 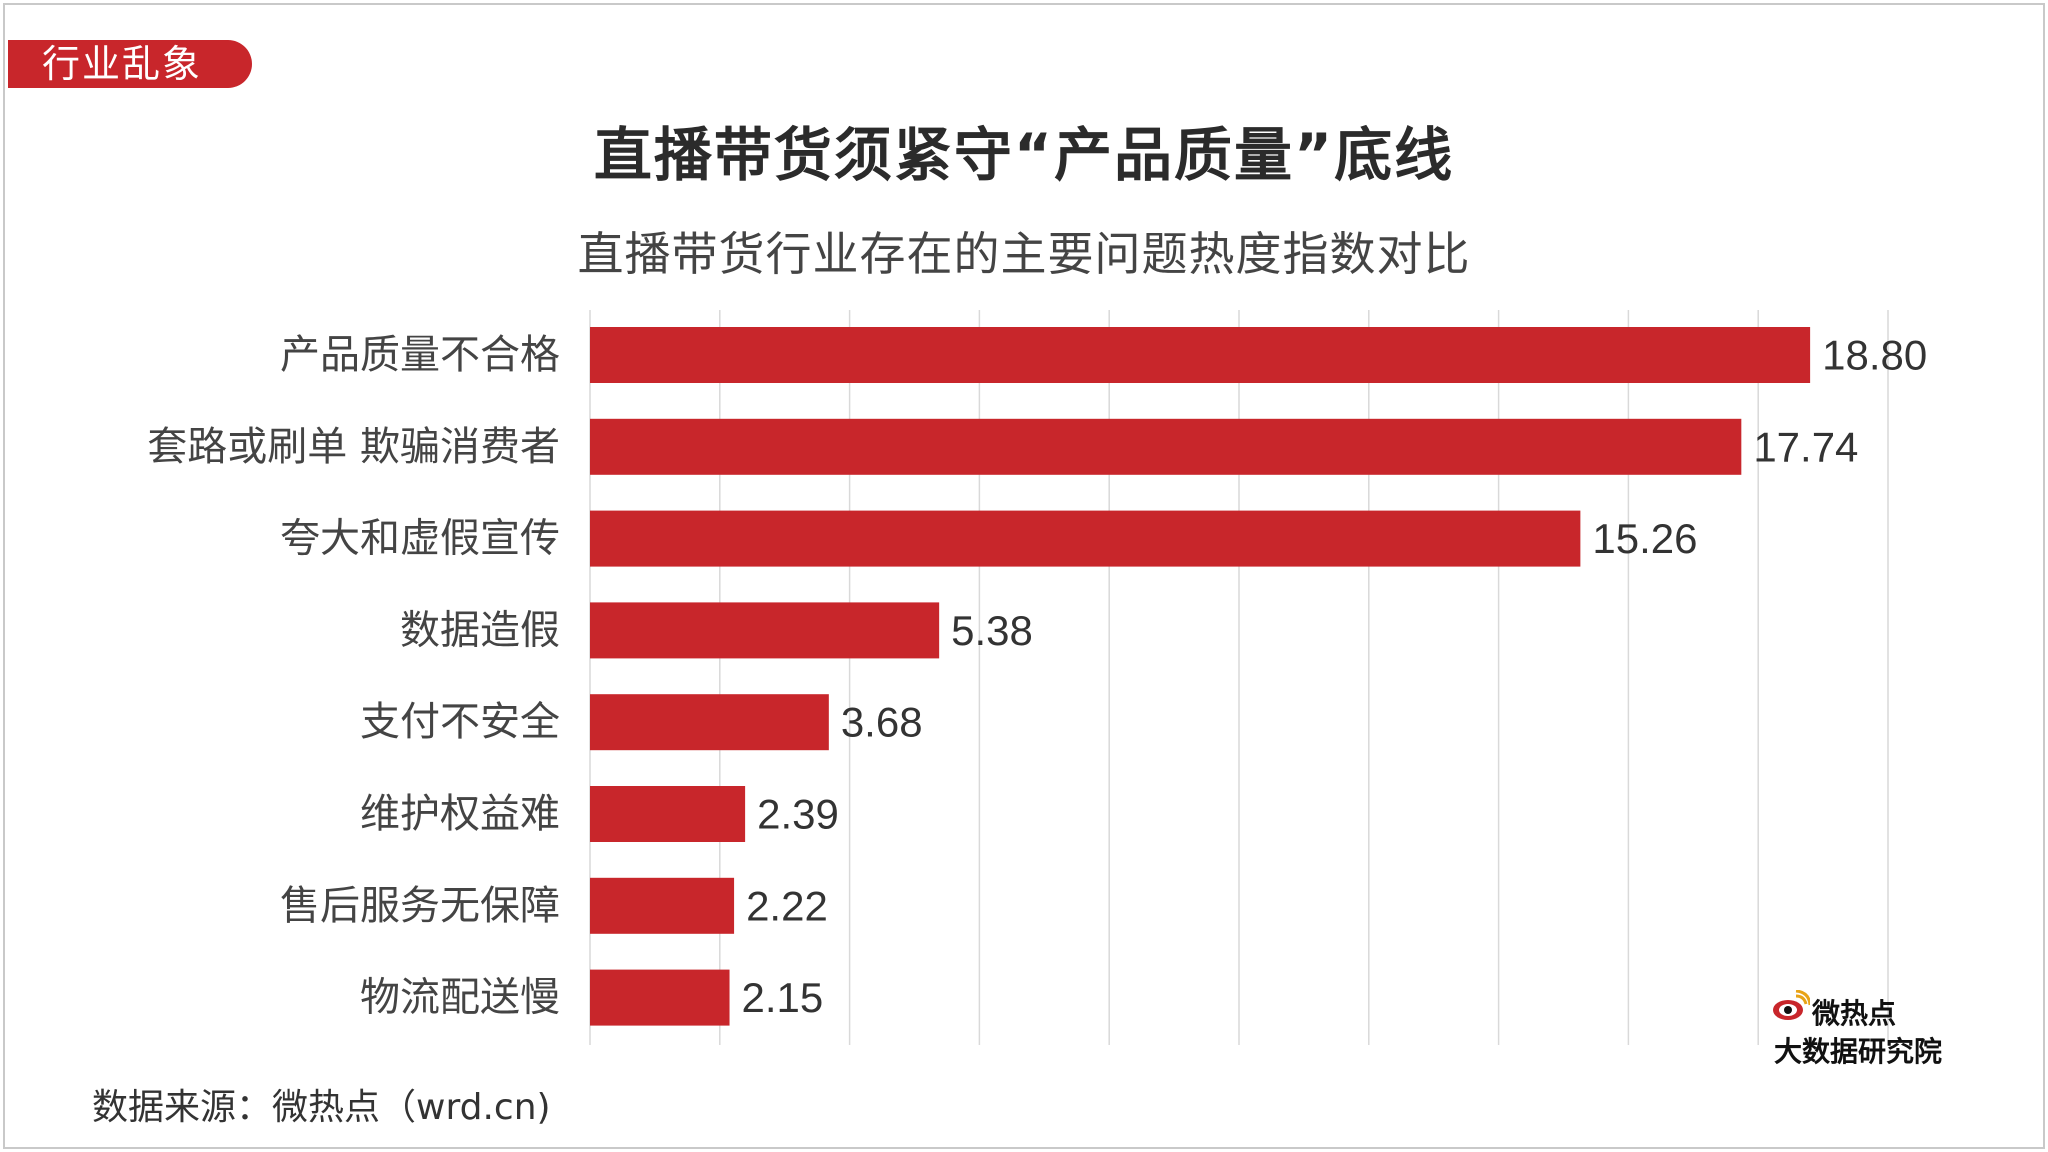 What do you see at coordinates (460, 722) in the screenshot?
I see `category-label: 支付不安全` at bounding box center [460, 722].